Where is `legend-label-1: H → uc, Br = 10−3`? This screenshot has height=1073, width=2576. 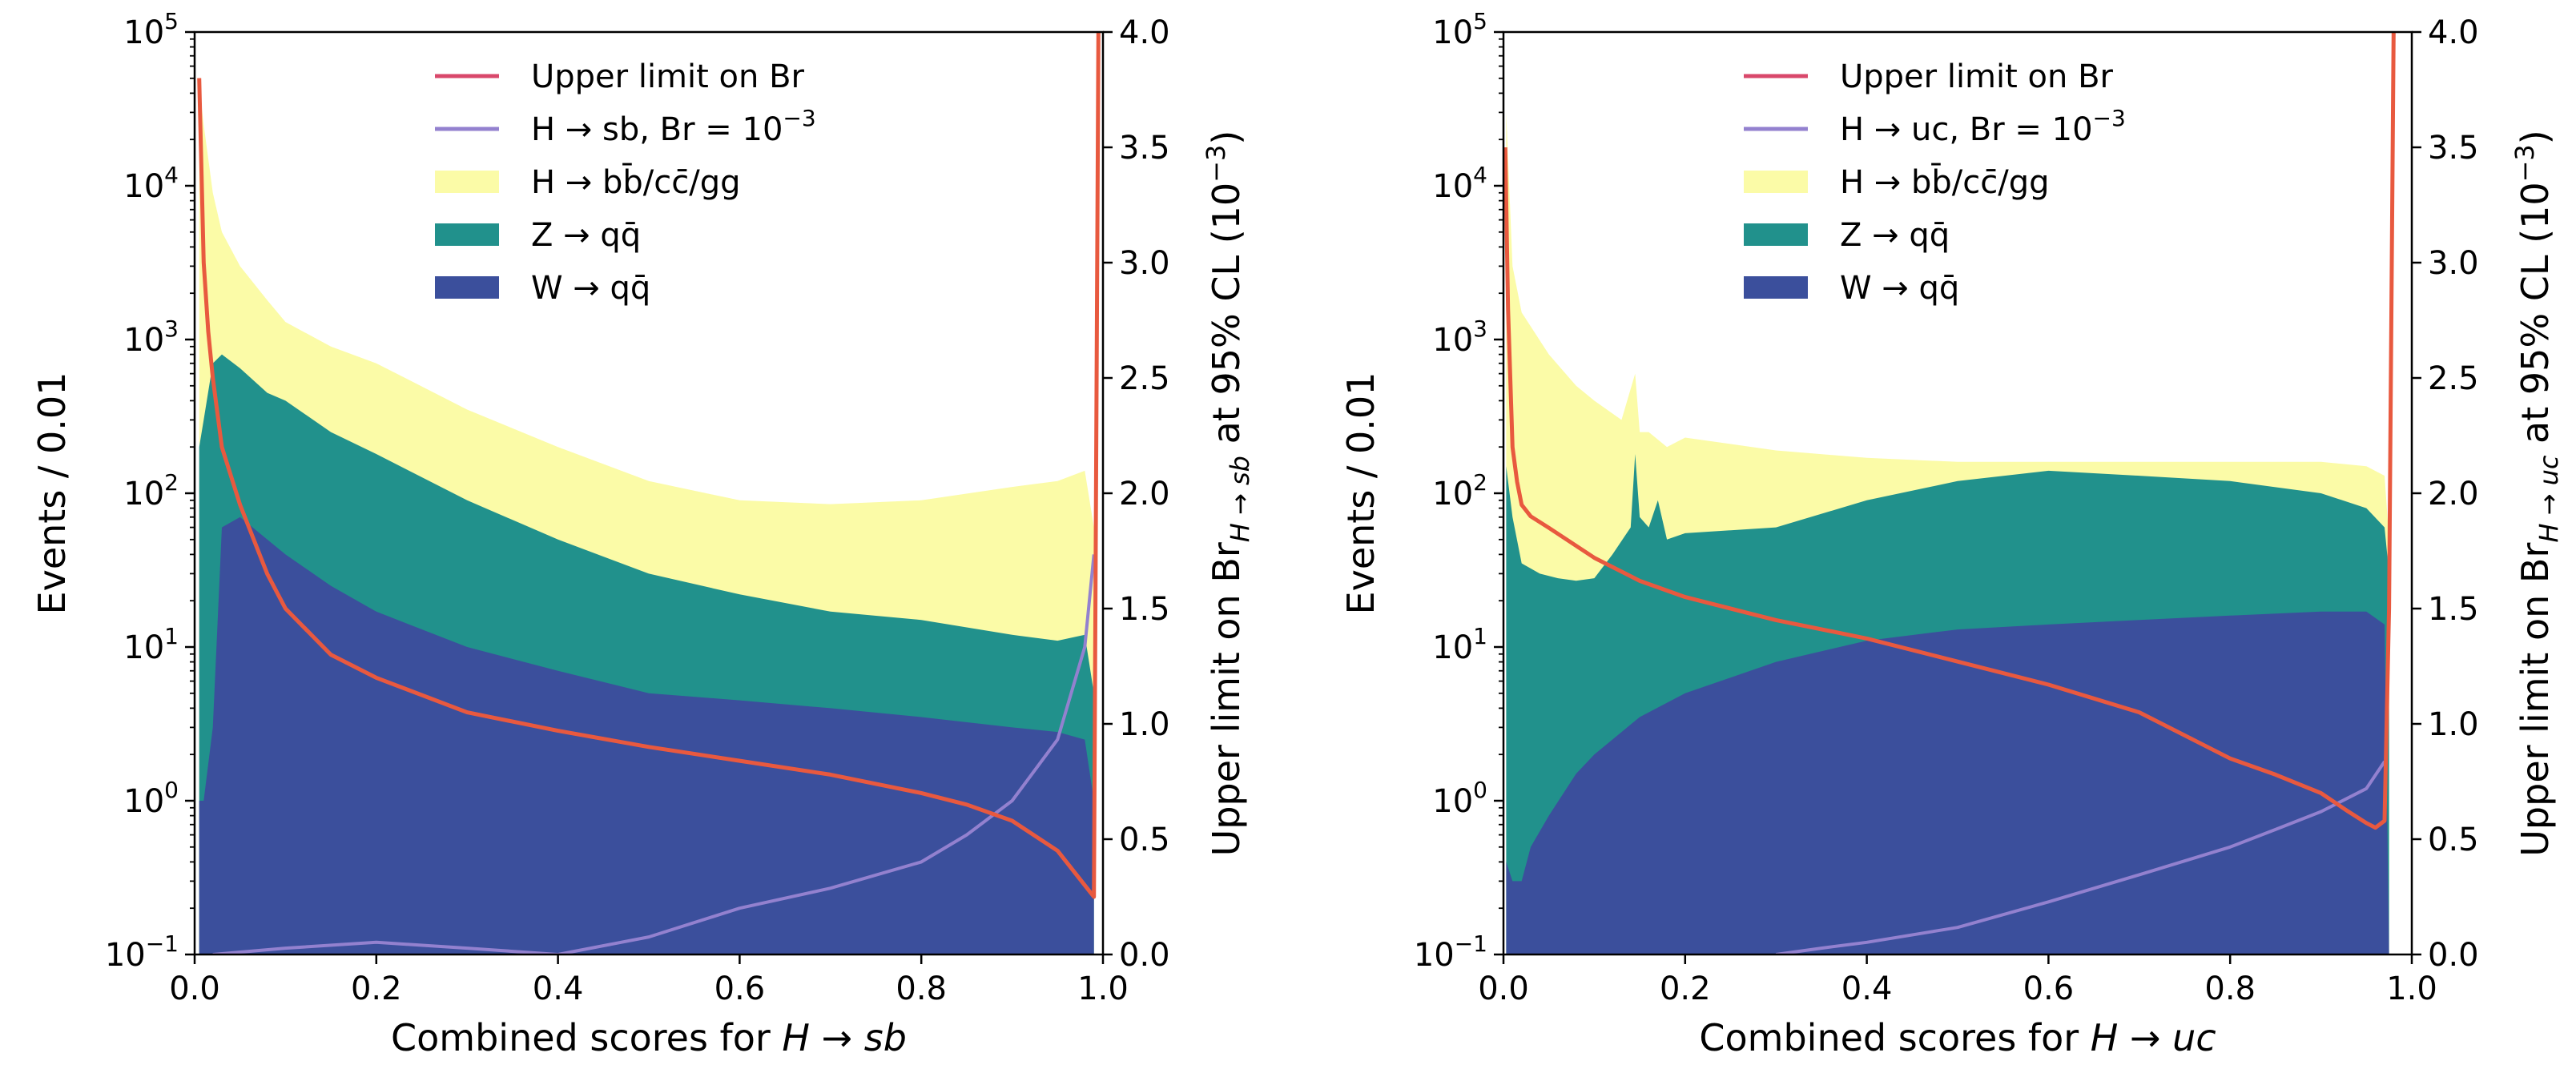
legend-label-1: H → uc, Br = 10−3 is located at coordinates (1983, 126).